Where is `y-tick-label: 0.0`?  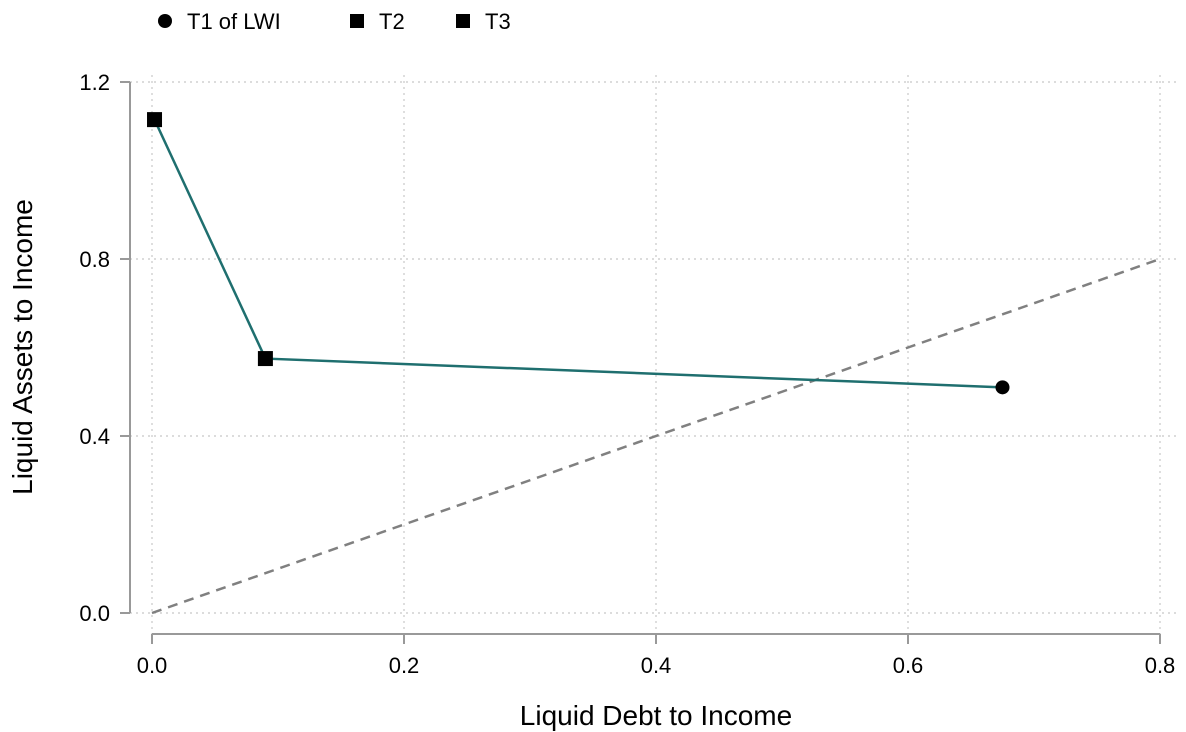
y-tick-label: 0.0 is located at coordinates (94, 613).